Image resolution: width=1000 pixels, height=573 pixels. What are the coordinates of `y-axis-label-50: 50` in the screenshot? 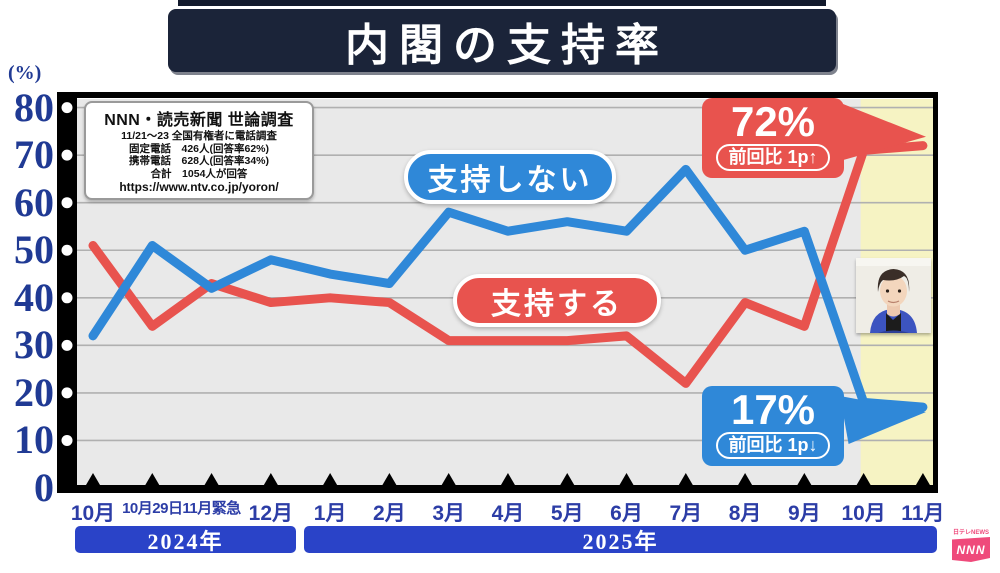 It's located at (34, 250).